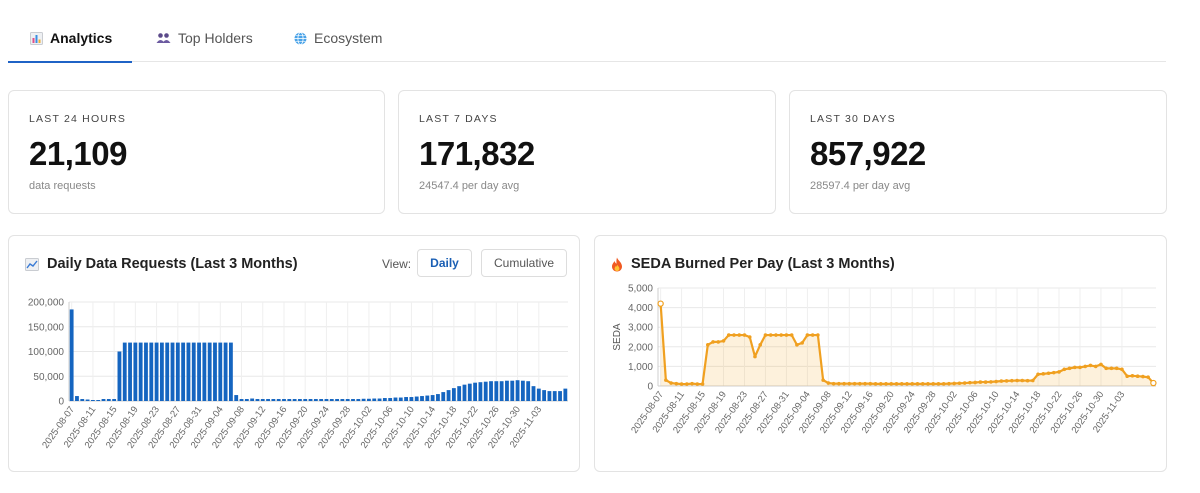 The image size is (1200, 493). What do you see at coordinates (204, 38) in the screenshot?
I see `tab-top-holders: Top Holders` at bounding box center [204, 38].